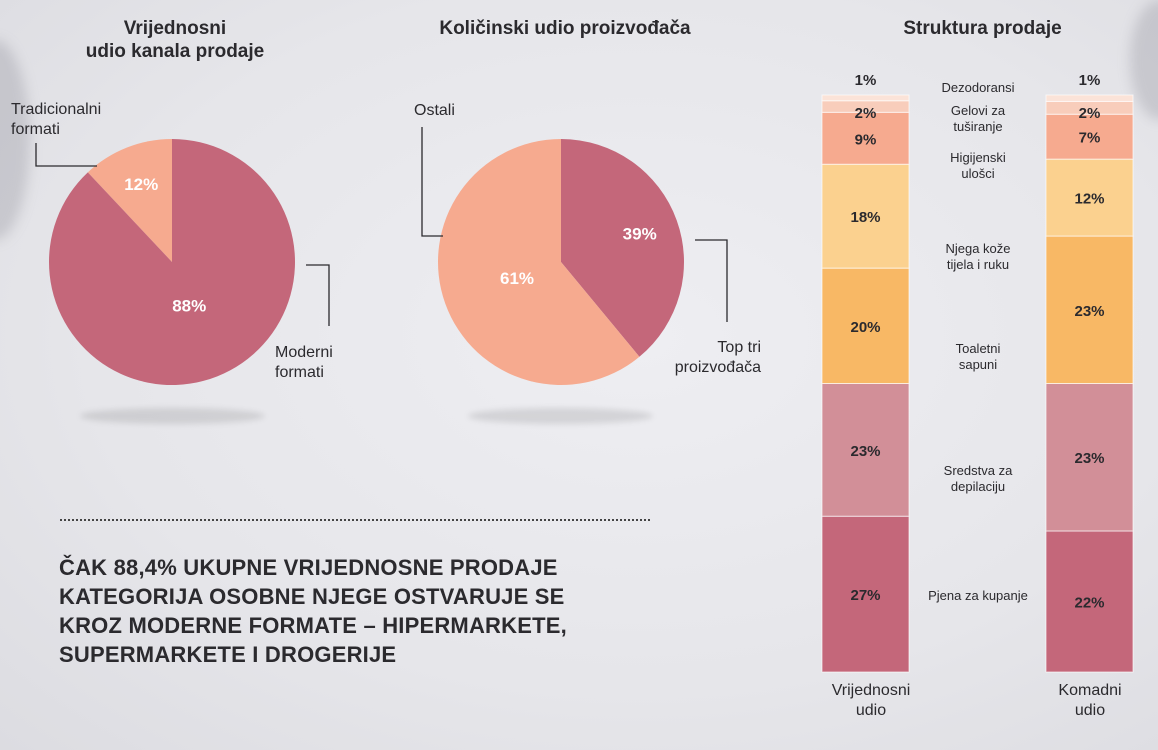 This screenshot has width=1158, height=750. I want to click on stack-category-value-line2: udio, so click(871, 710).